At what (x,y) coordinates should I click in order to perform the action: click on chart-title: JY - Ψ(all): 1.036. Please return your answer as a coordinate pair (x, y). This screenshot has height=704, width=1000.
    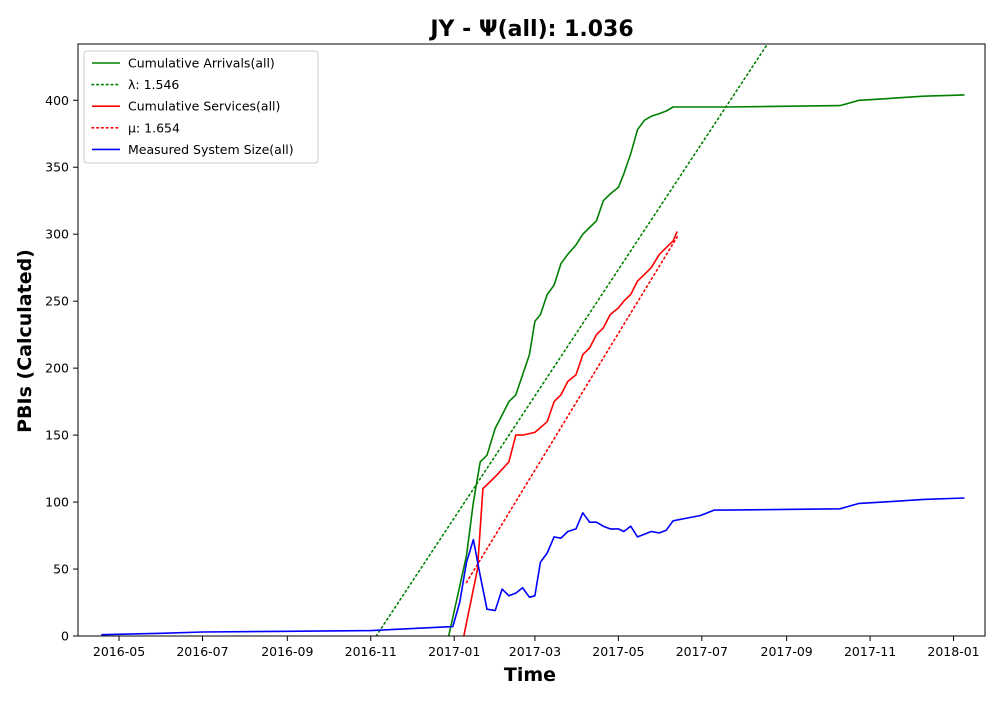
    Looking at the image, I should click on (530, 29).